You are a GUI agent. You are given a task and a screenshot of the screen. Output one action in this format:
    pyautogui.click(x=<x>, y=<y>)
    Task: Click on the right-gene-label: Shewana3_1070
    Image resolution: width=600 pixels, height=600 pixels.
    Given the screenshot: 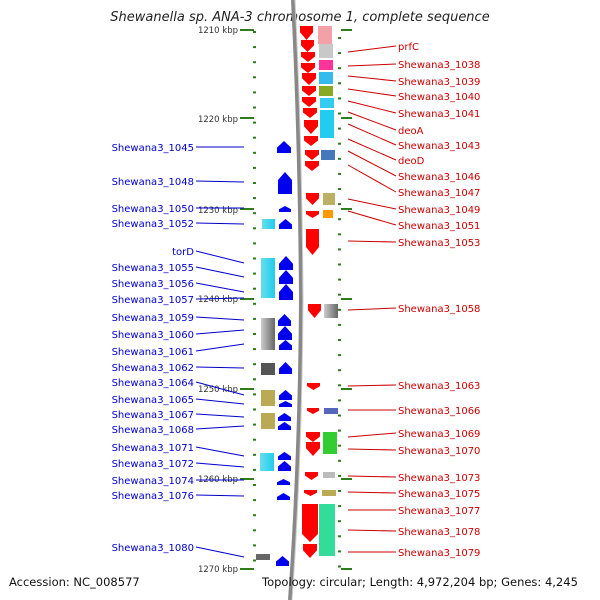 What is the action you would take?
    pyautogui.click(x=439, y=451)
    